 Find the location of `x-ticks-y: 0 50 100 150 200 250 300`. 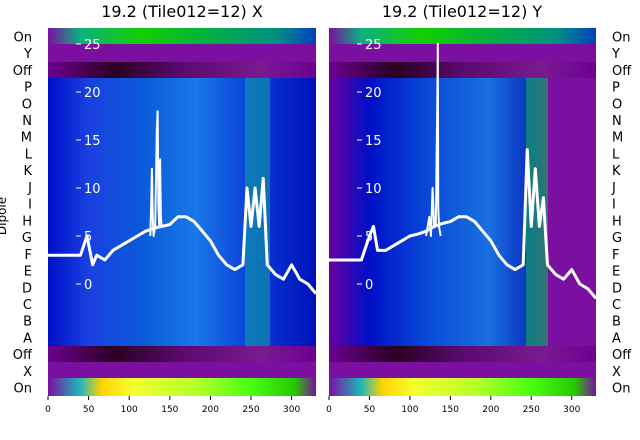

x-ticks-y: 0 50 100 150 200 250 300 is located at coordinates (453, 405).